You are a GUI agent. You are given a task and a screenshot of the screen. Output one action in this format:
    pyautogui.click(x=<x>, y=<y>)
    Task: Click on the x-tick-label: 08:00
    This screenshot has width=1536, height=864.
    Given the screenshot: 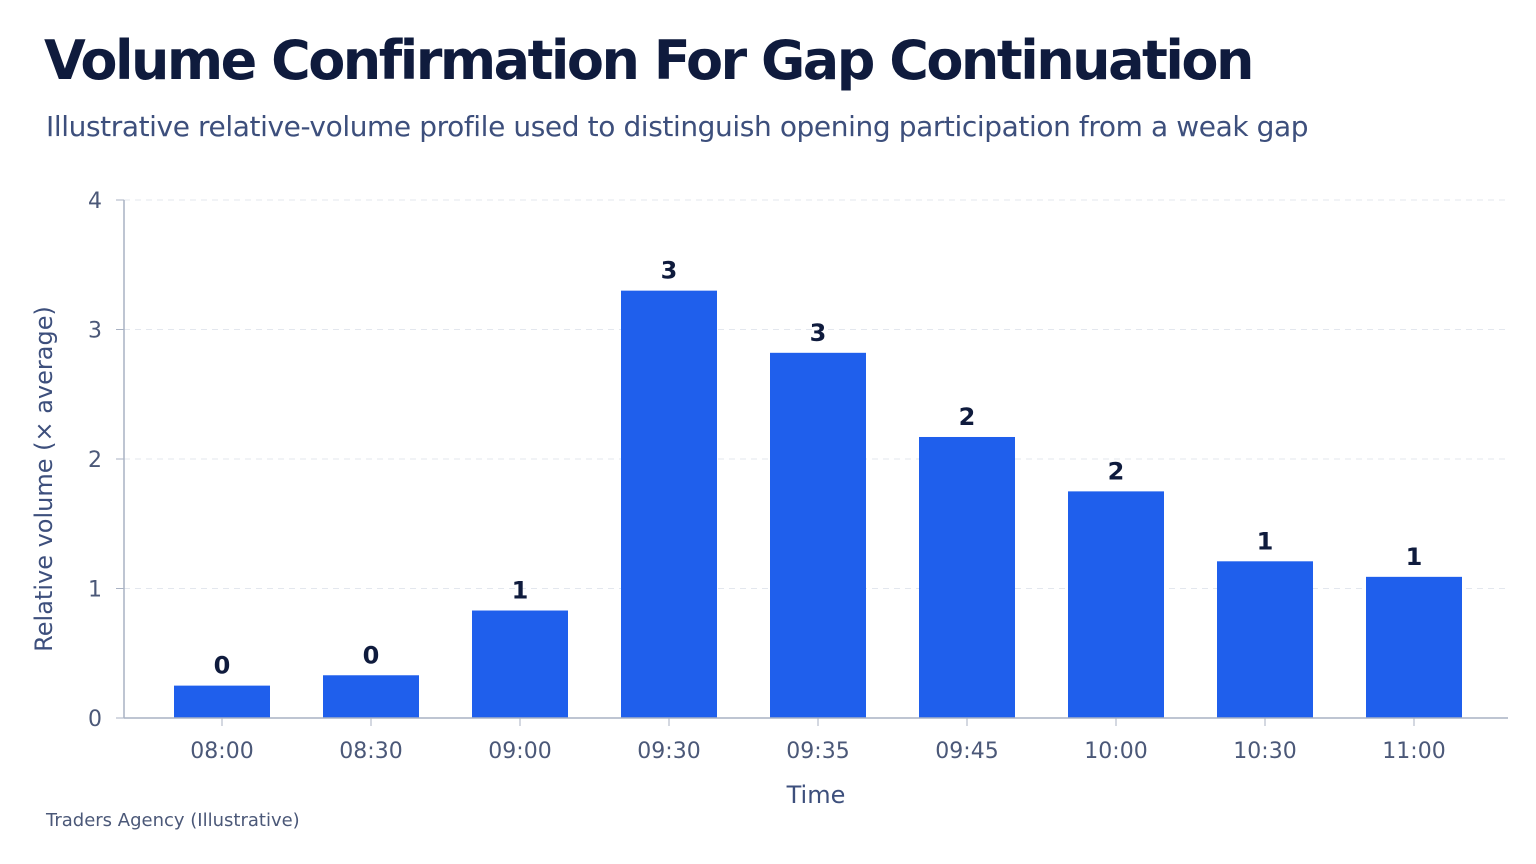 What is the action you would take?
    pyautogui.click(x=221, y=751)
    